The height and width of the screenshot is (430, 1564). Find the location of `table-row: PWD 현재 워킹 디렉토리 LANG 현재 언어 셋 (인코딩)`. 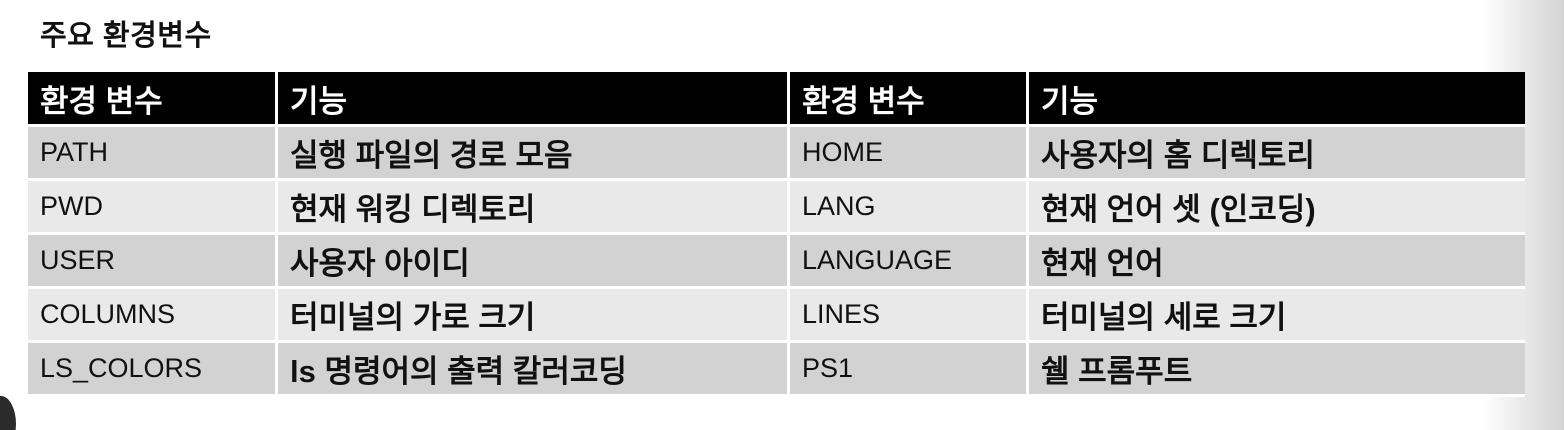

table-row: PWD 현재 워킹 디렉토리 LANG 현재 언어 셋 (인코딩) is located at coordinates (776, 208).